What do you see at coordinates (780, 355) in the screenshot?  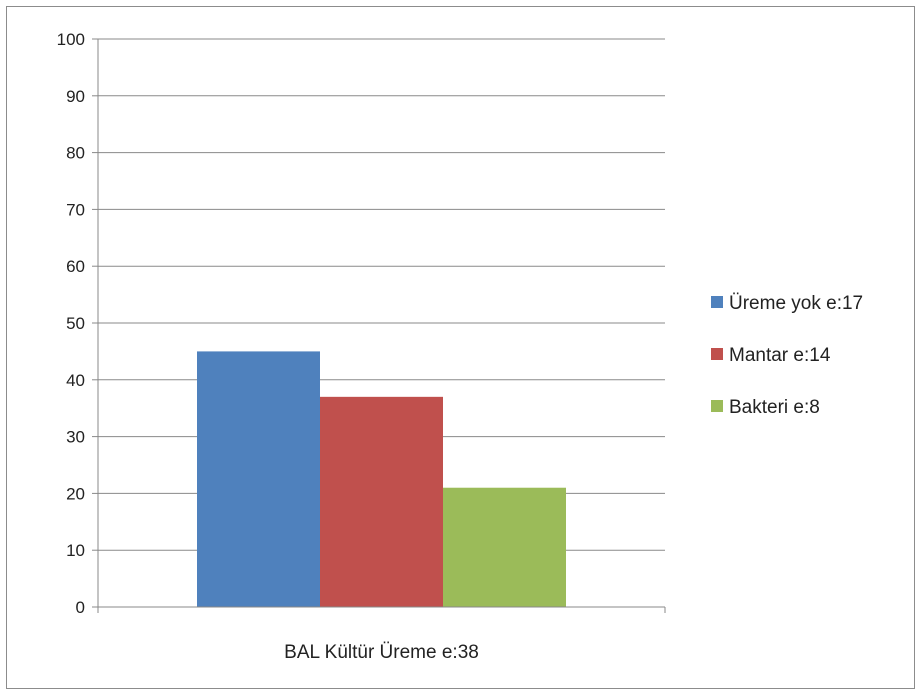 I see `legend-label: Mantar e:14` at bounding box center [780, 355].